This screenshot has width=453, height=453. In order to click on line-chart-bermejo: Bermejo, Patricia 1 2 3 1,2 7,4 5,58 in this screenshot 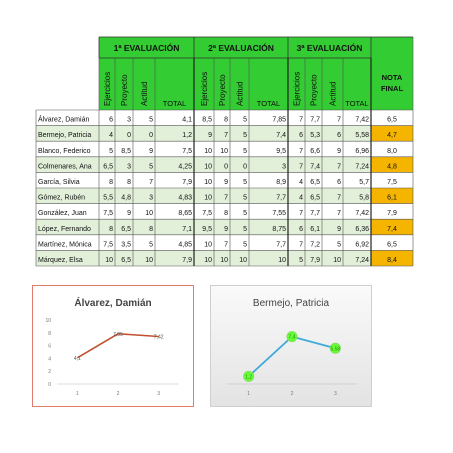, I will do `click(292, 347)`.